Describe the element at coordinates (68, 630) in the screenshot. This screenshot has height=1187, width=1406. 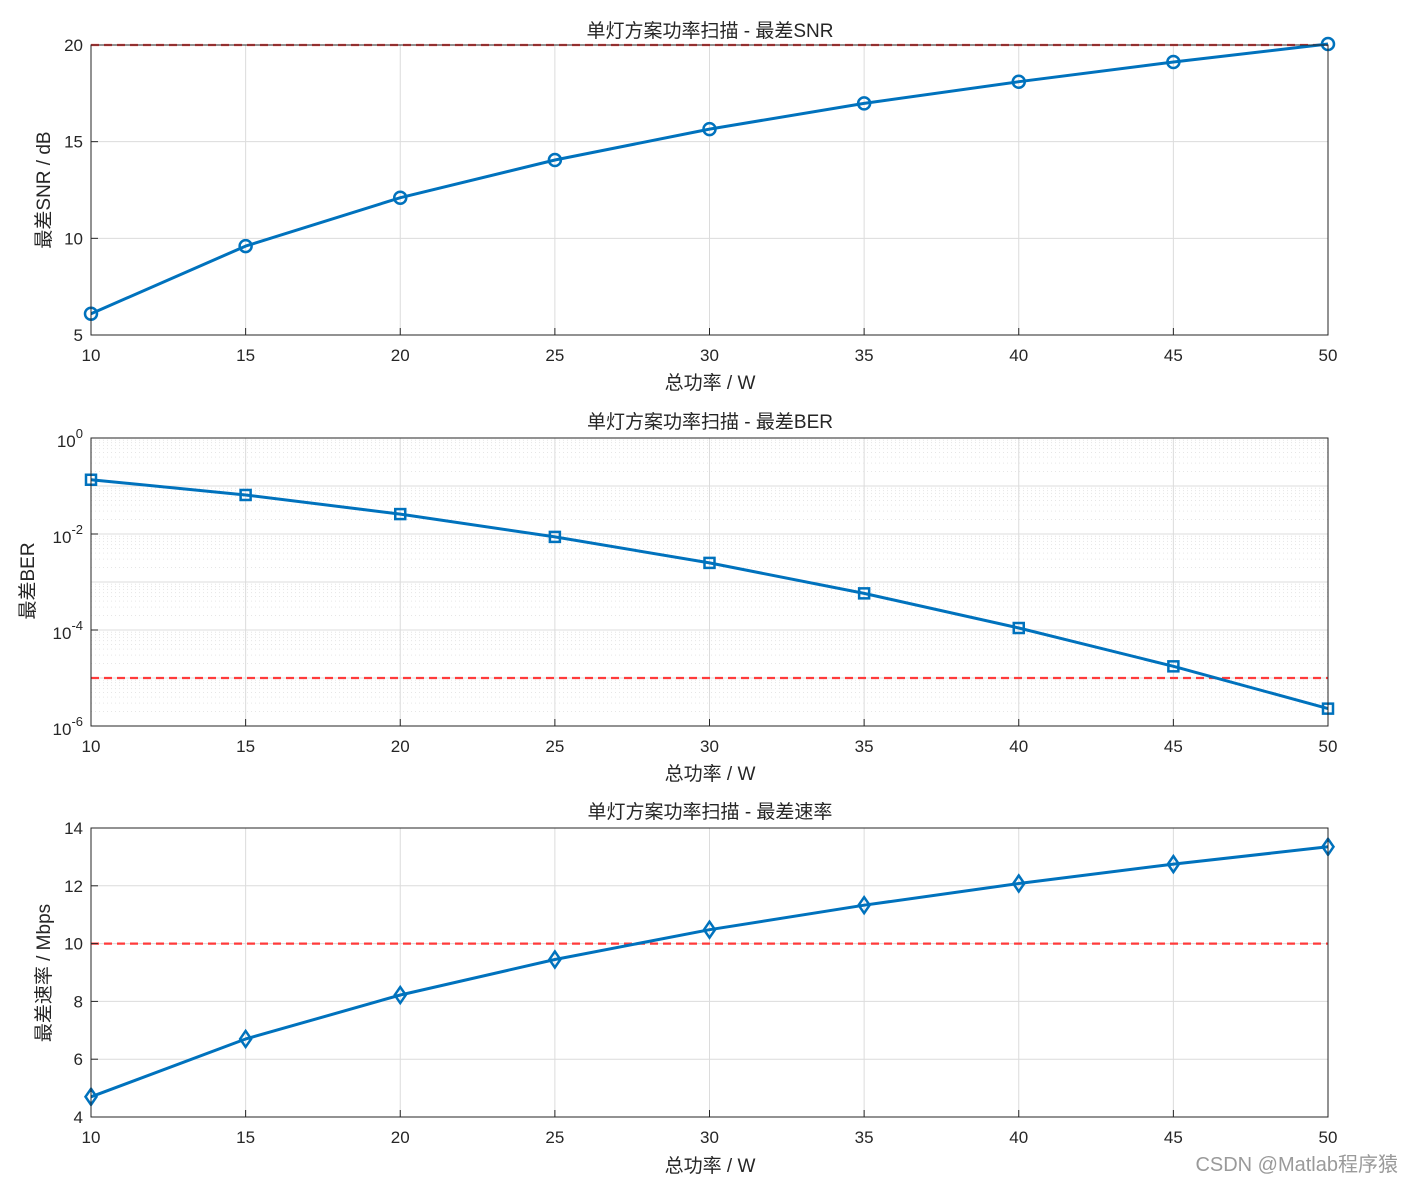
I see `ber-y-tick-label: 10⁻⁴` at that location.